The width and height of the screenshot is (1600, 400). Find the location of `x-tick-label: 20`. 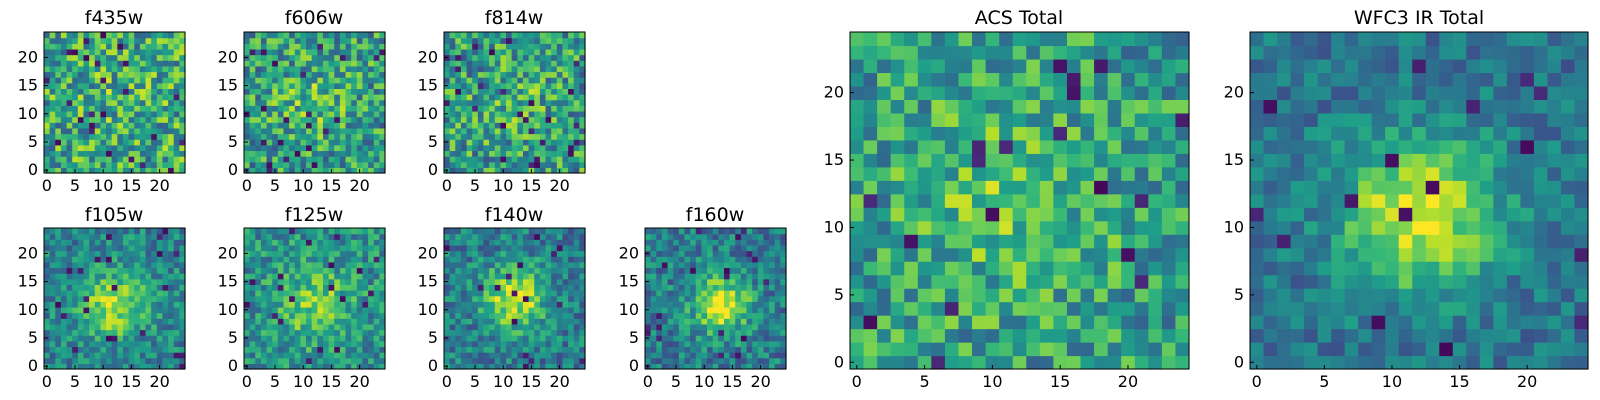

x-tick-label: 20 is located at coordinates (359, 185).